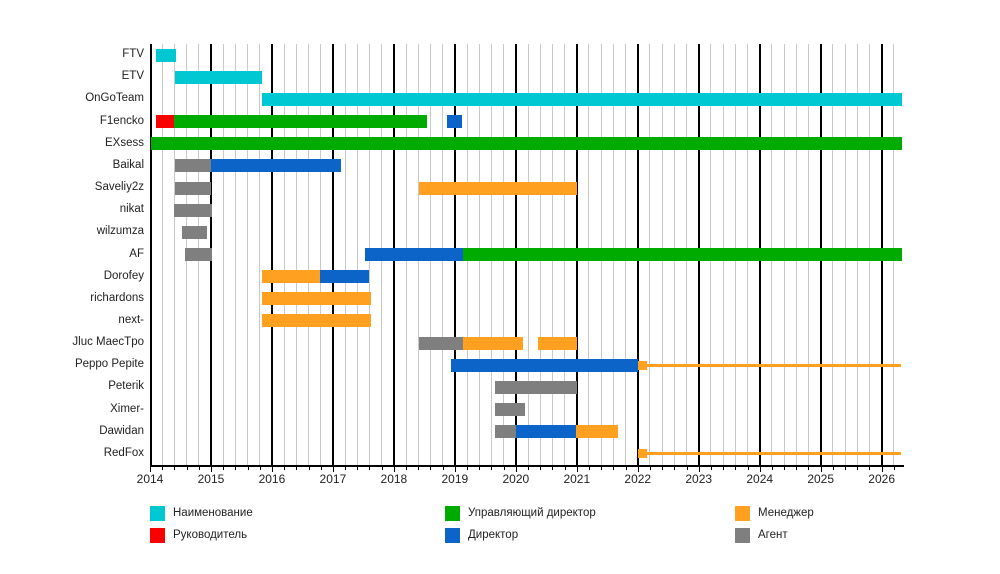  I want to click on x-tick-label: 2022, so click(638, 479).